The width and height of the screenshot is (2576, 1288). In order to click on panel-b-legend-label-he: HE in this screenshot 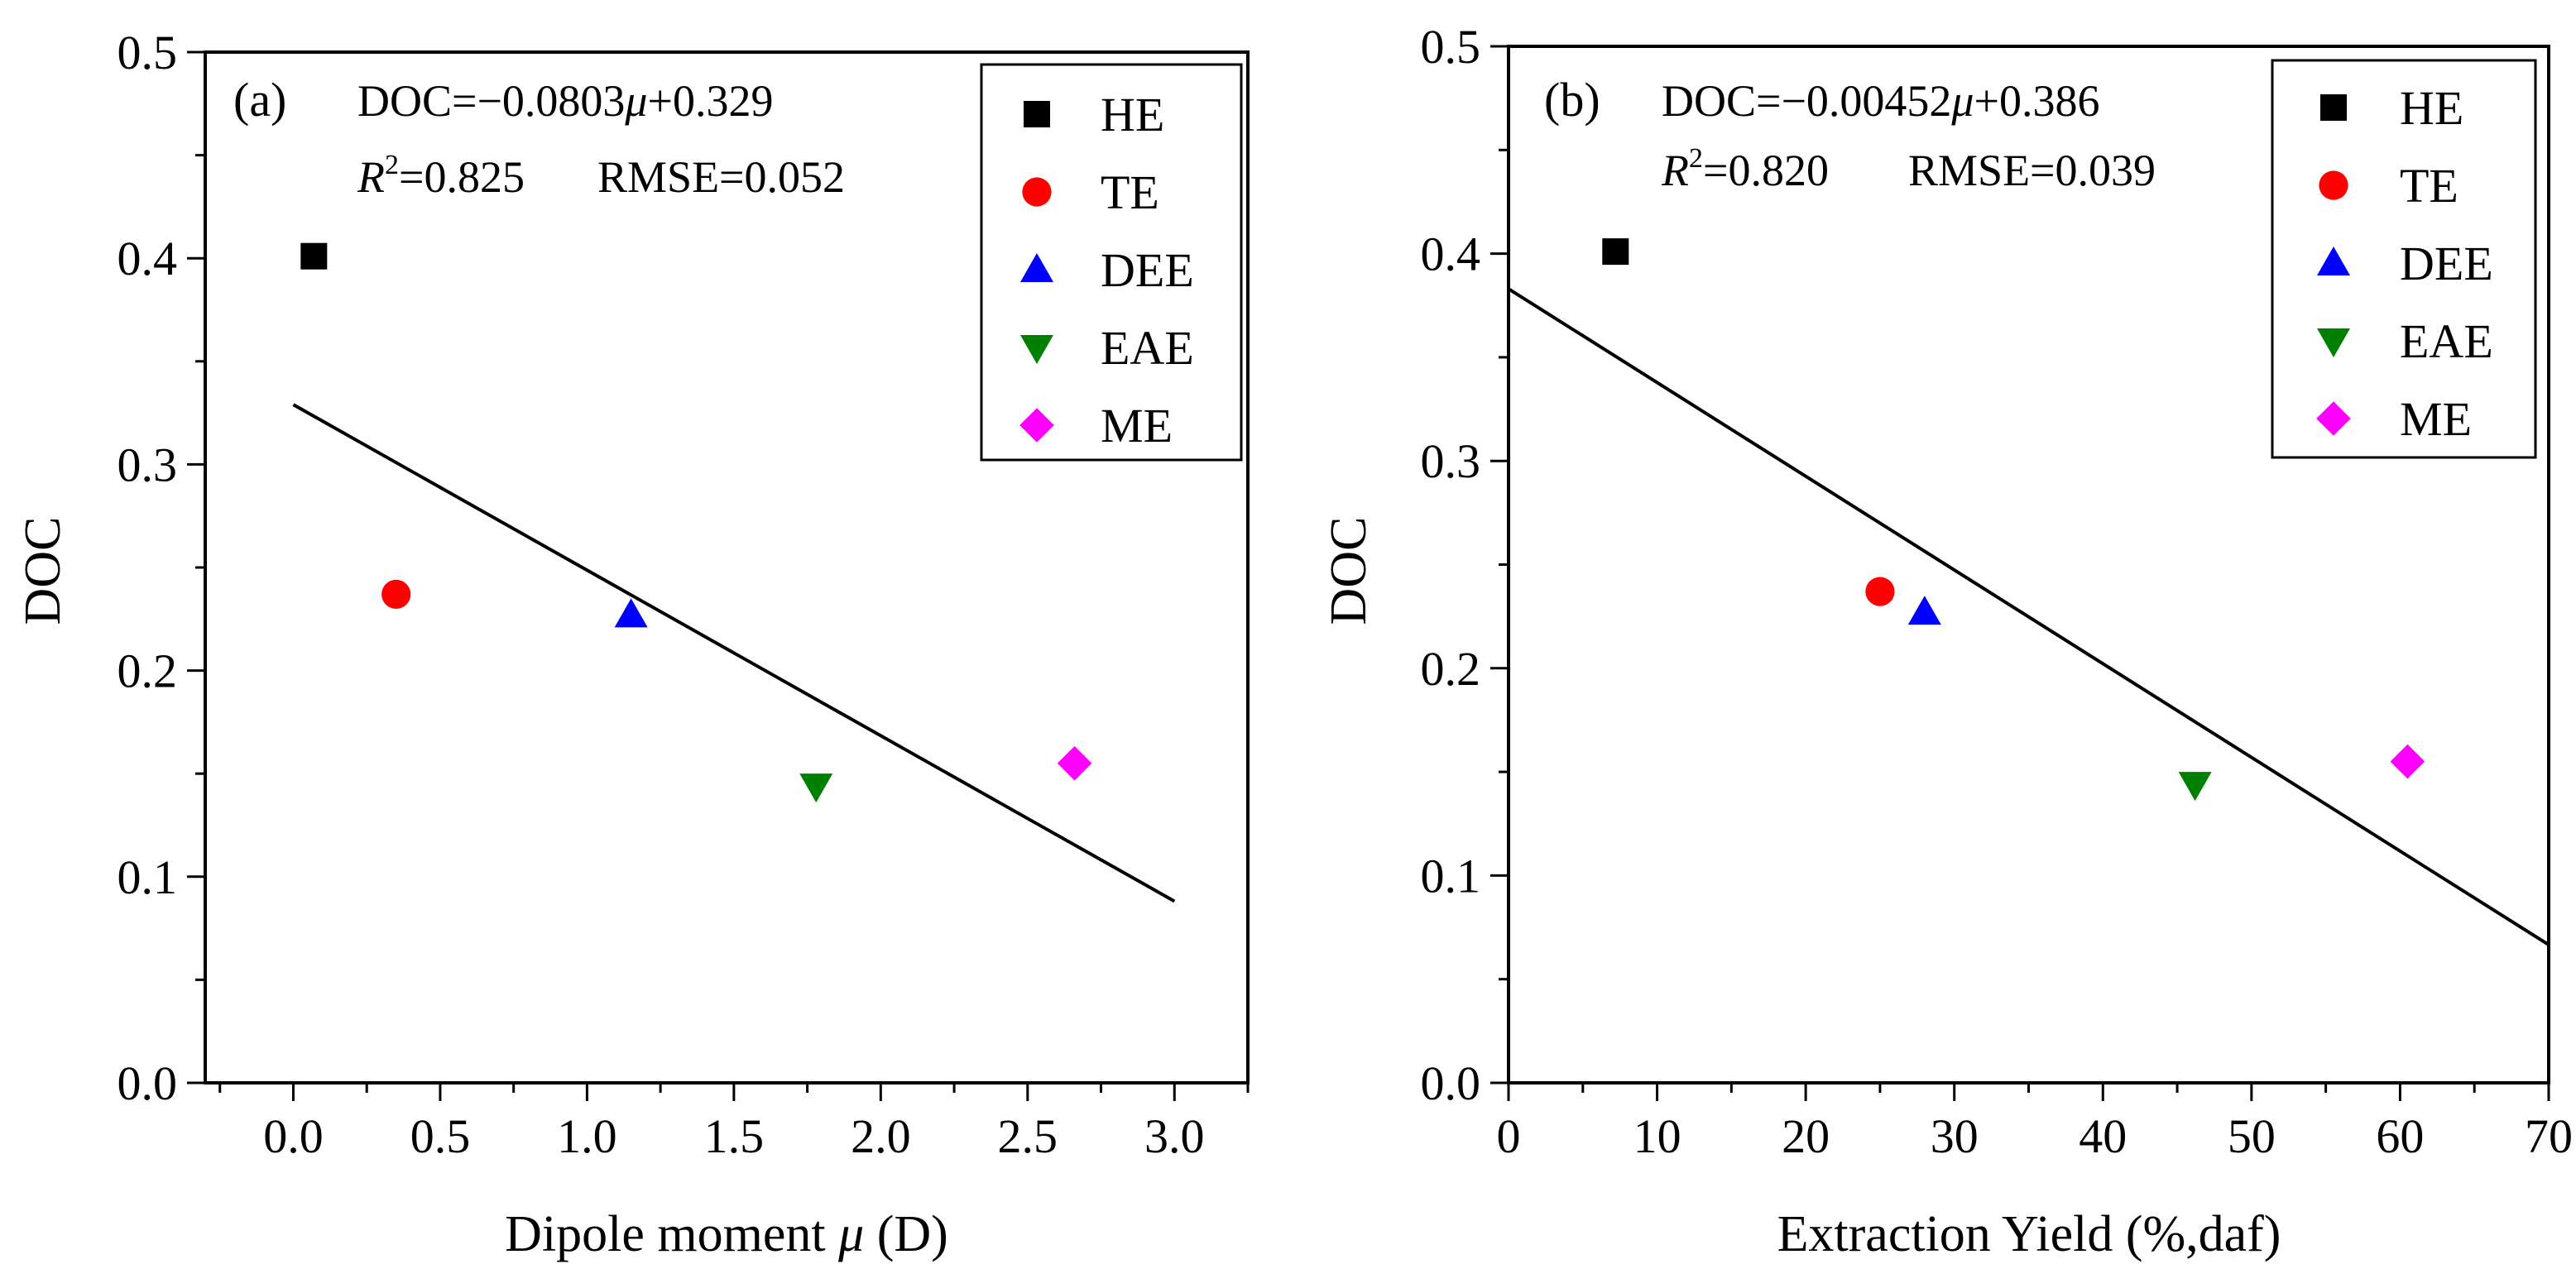, I will do `click(2432, 108)`.